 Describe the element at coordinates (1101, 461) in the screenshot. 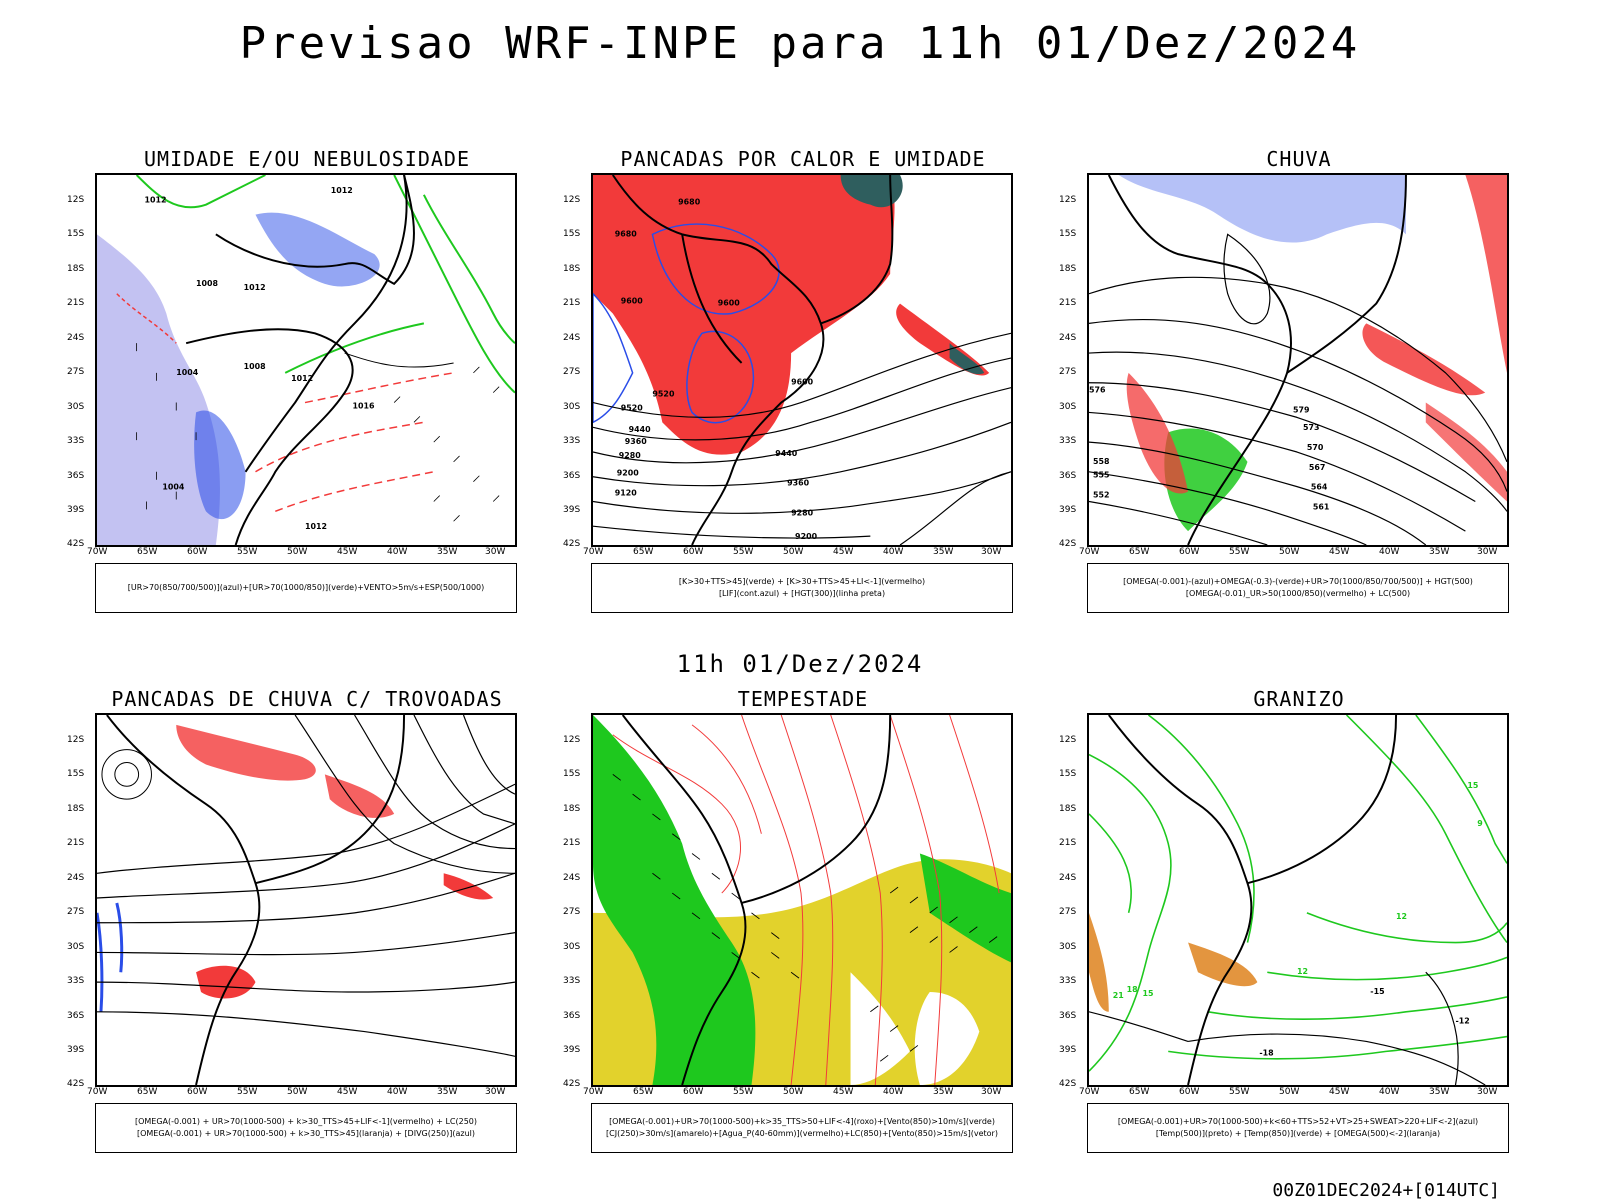

I see `contour-label: 558` at that location.